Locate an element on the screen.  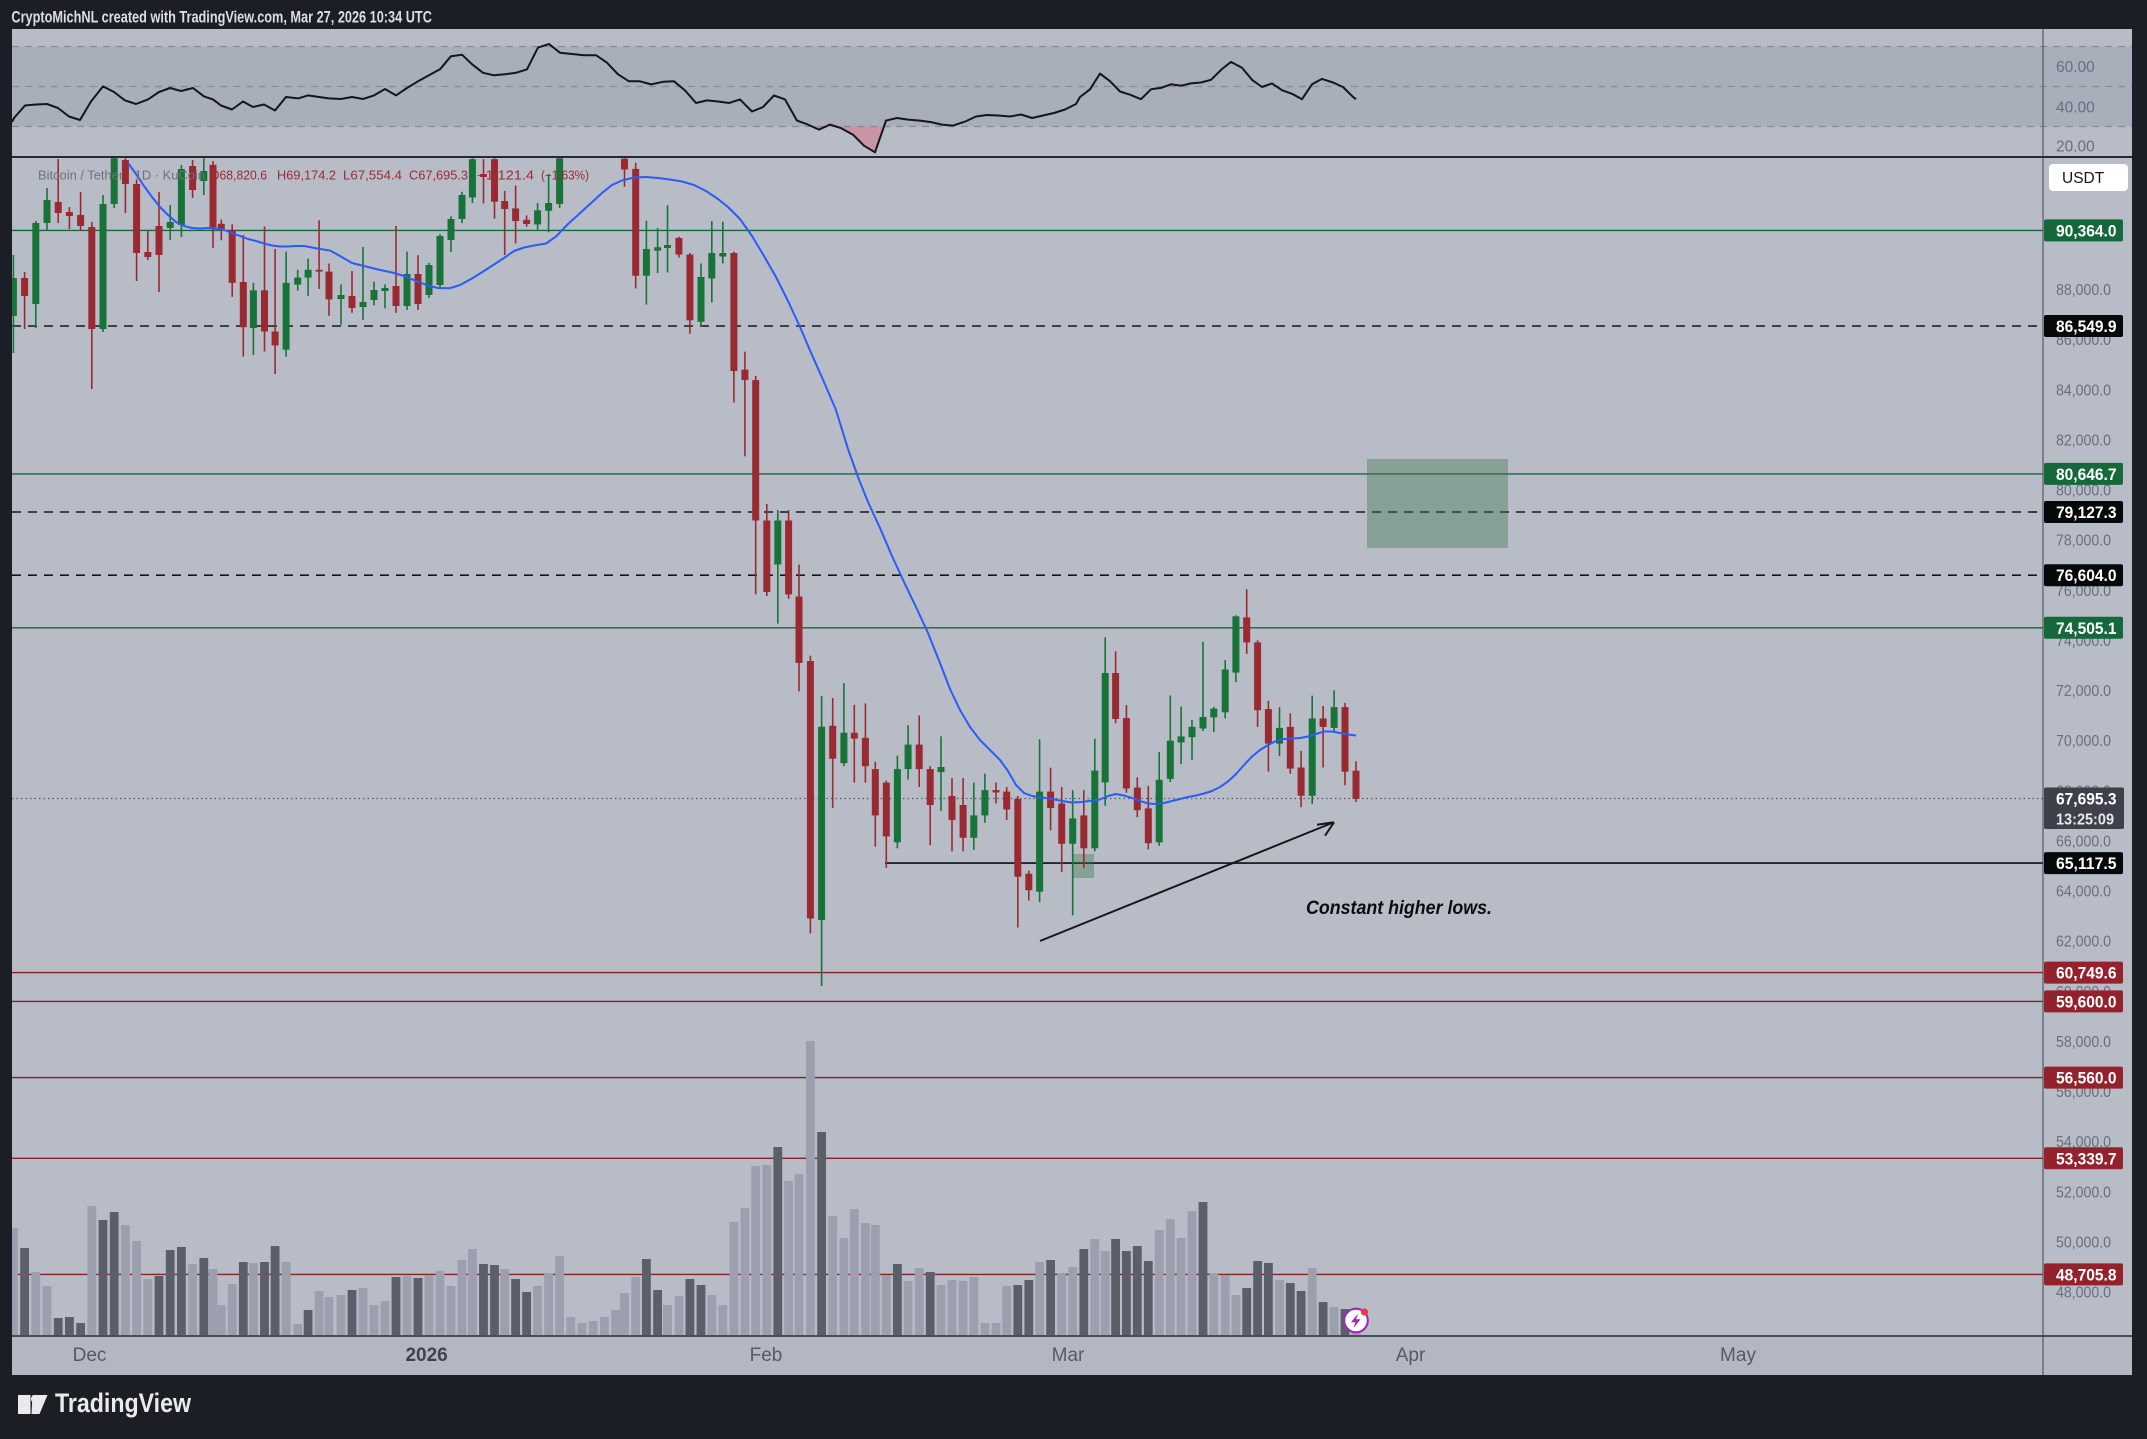
svg-text: C67,695.3 is located at coordinates (438, 176).